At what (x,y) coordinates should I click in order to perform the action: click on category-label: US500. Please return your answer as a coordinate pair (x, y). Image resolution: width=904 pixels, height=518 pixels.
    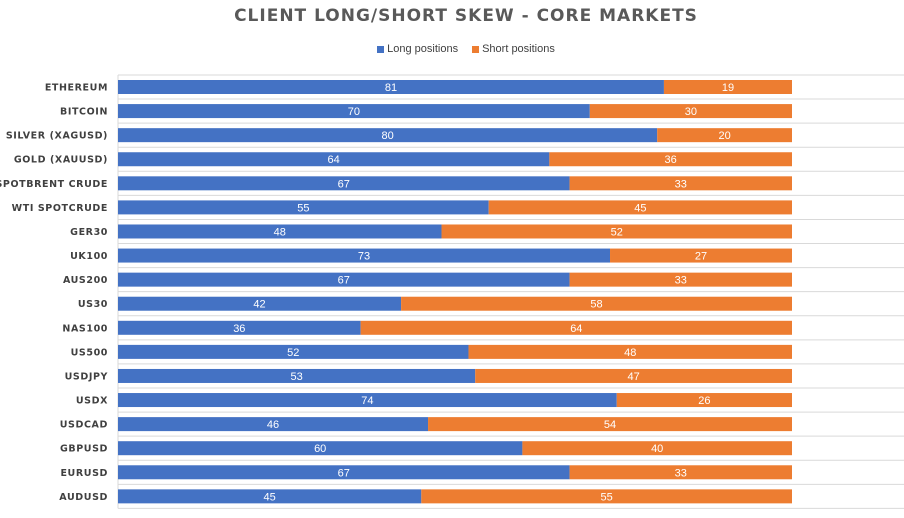
    Looking at the image, I should click on (89, 352).